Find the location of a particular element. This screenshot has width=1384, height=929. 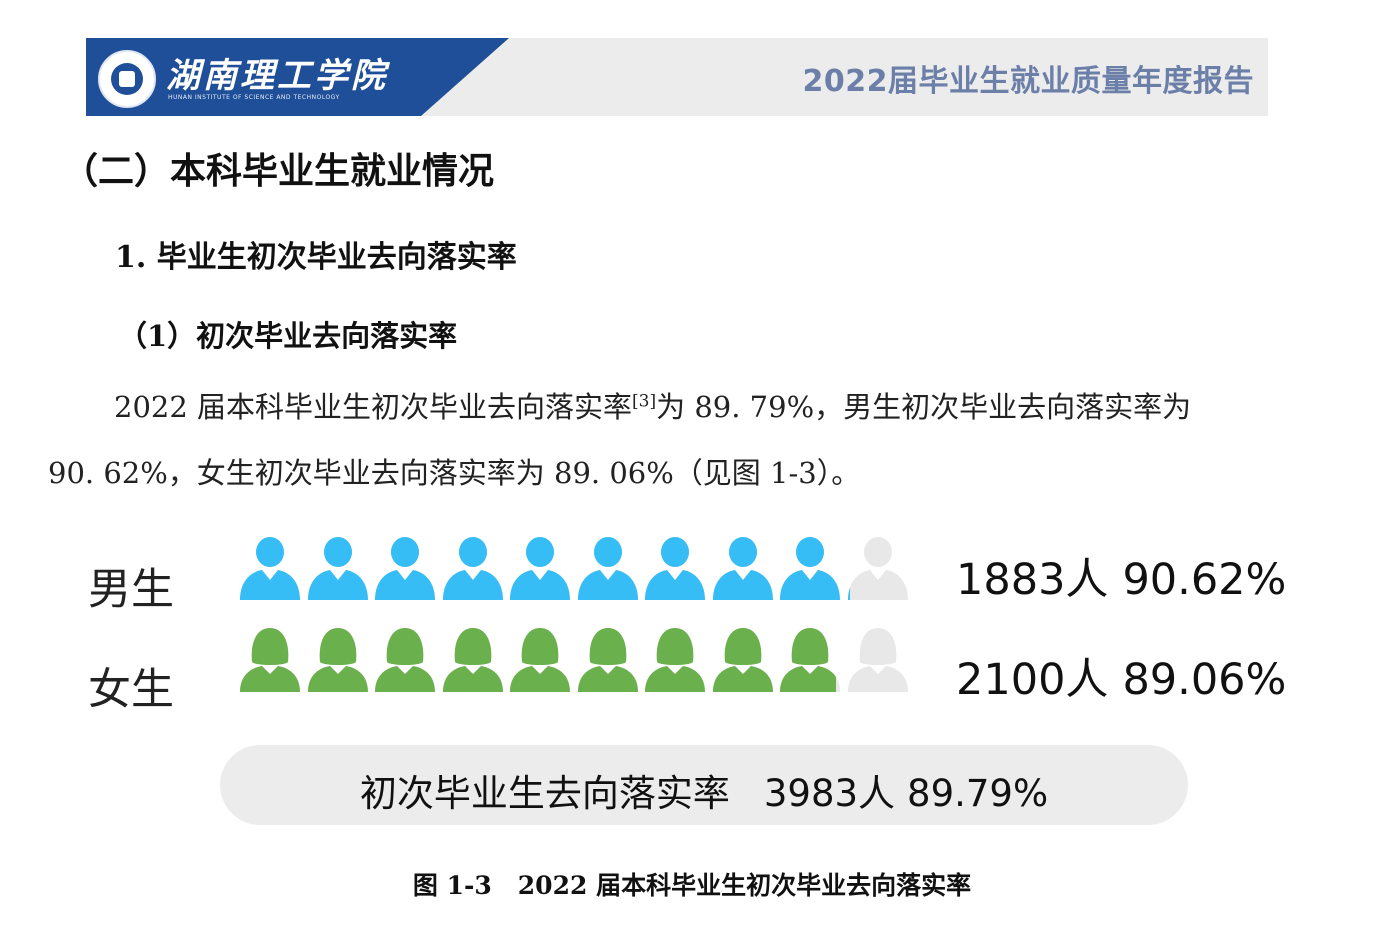

male-icon-row is located at coordinates (574, 567).